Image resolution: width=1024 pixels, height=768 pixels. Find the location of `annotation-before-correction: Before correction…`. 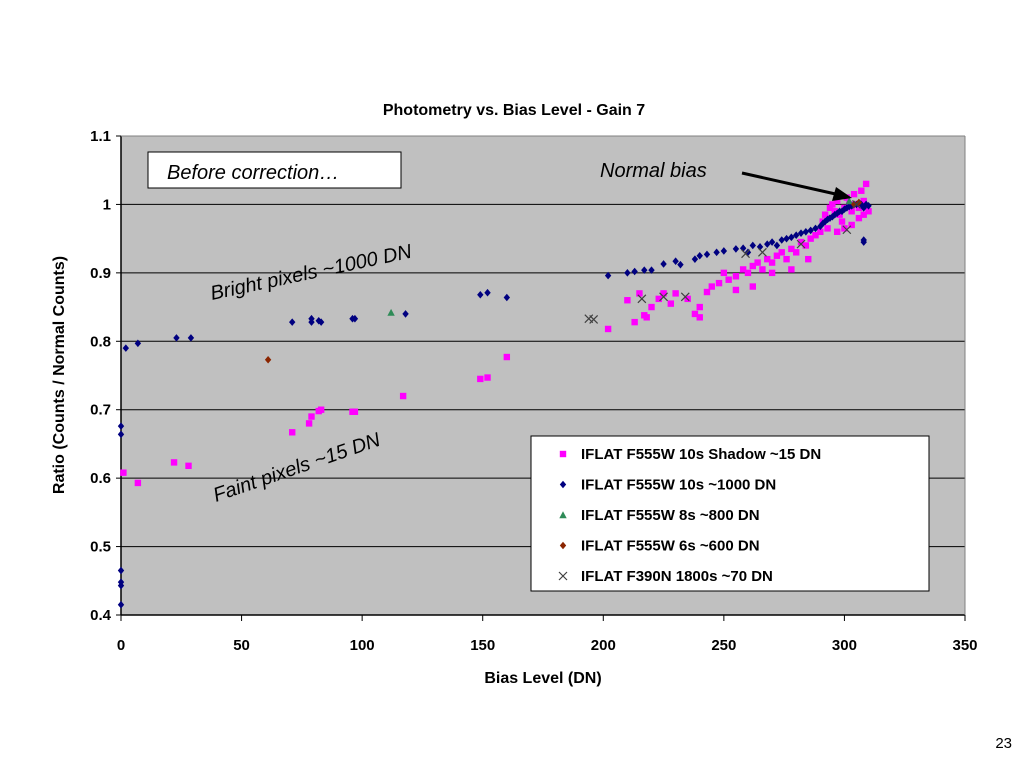

annotation-before-correction: Before correction… is located at coordinates (253, 173).